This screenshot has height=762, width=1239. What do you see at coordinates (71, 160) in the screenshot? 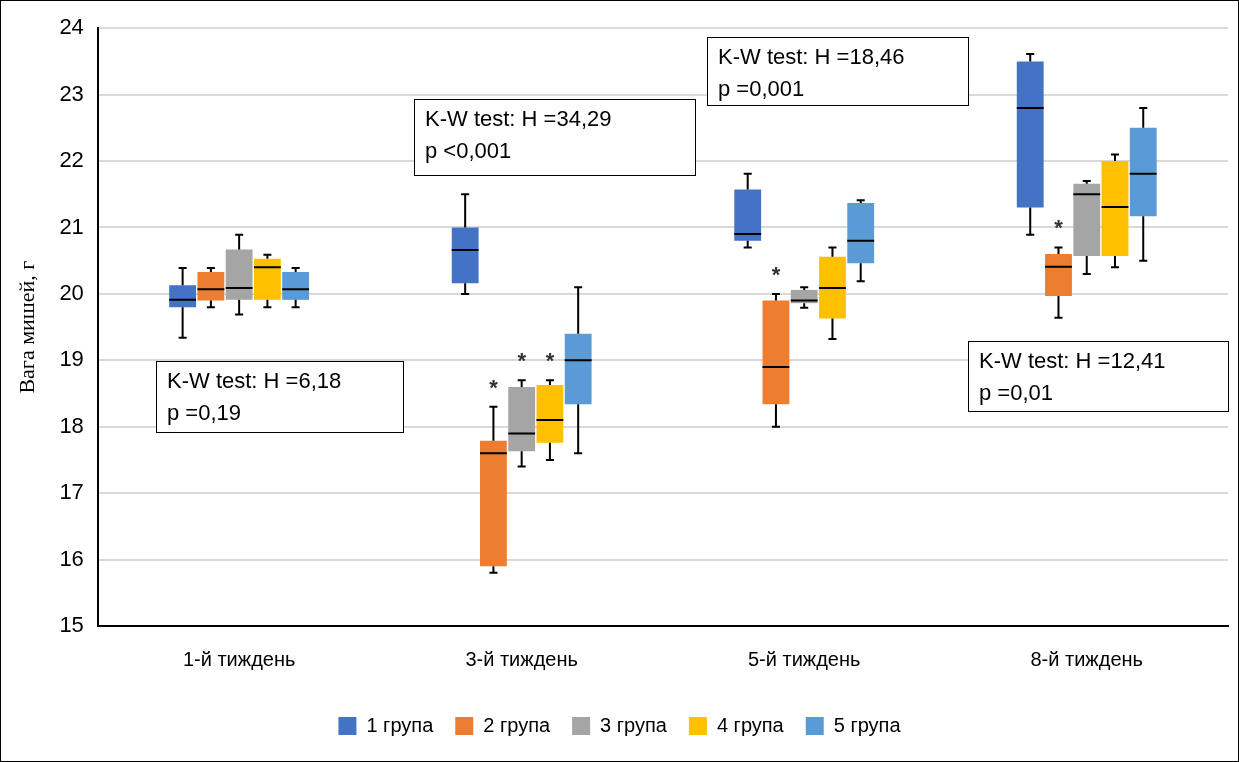
I see `y-tick-label: 22` at bounding box center [71, 160].